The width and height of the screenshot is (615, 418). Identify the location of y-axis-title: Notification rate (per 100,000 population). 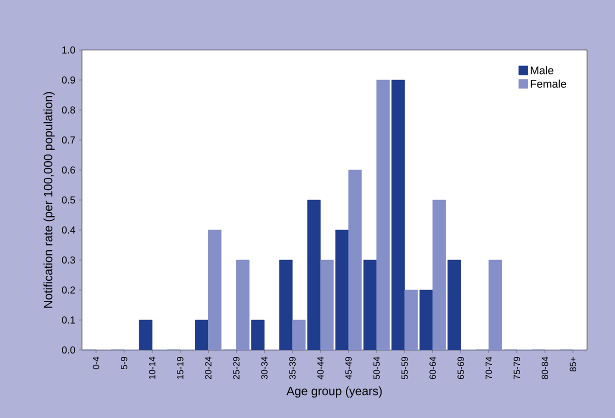
(49, 200).